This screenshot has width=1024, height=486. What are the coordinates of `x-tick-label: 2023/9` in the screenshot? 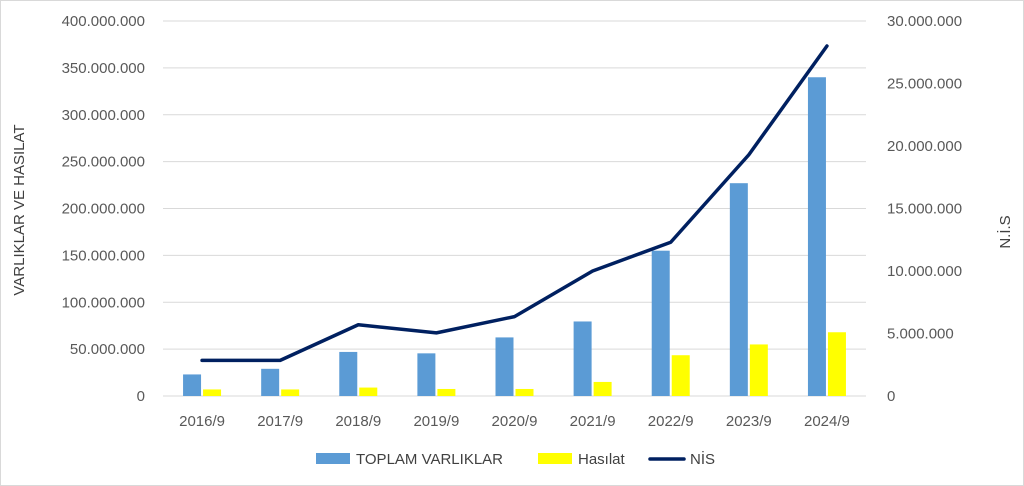 It's located at (749, 421).